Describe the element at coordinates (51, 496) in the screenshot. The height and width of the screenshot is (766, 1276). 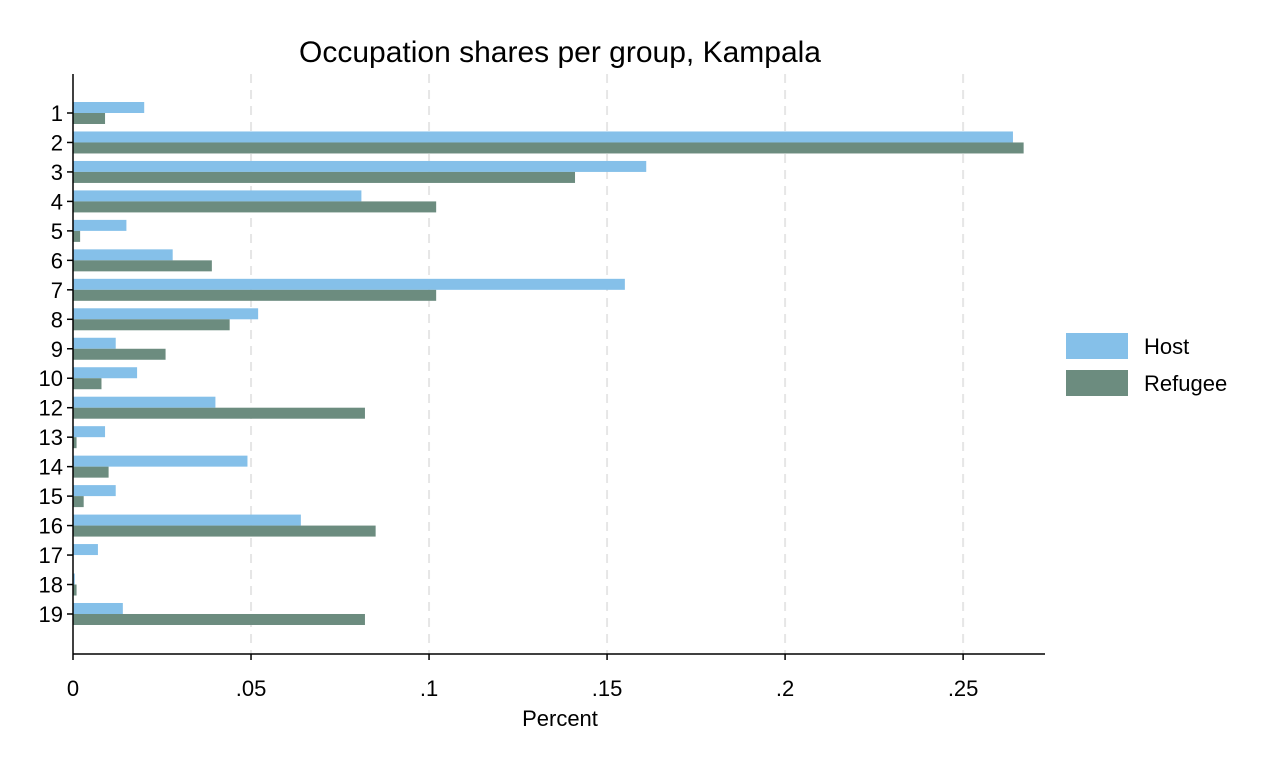
I see `y-tick-label: 15` at that location.